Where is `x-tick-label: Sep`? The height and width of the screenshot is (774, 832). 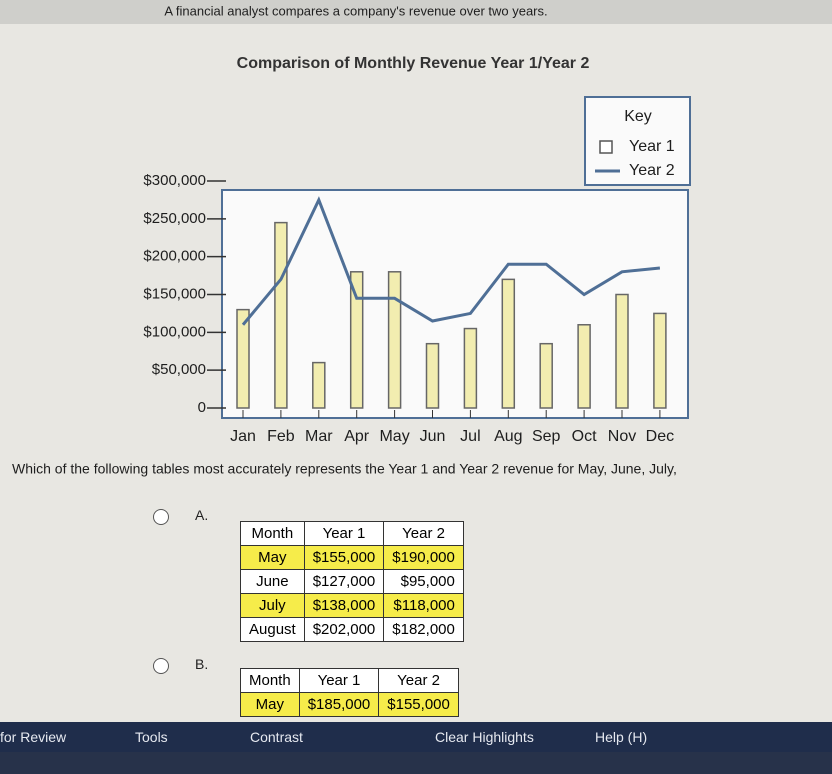
x-tick-label: Sep is located at coordinates (546, 436).